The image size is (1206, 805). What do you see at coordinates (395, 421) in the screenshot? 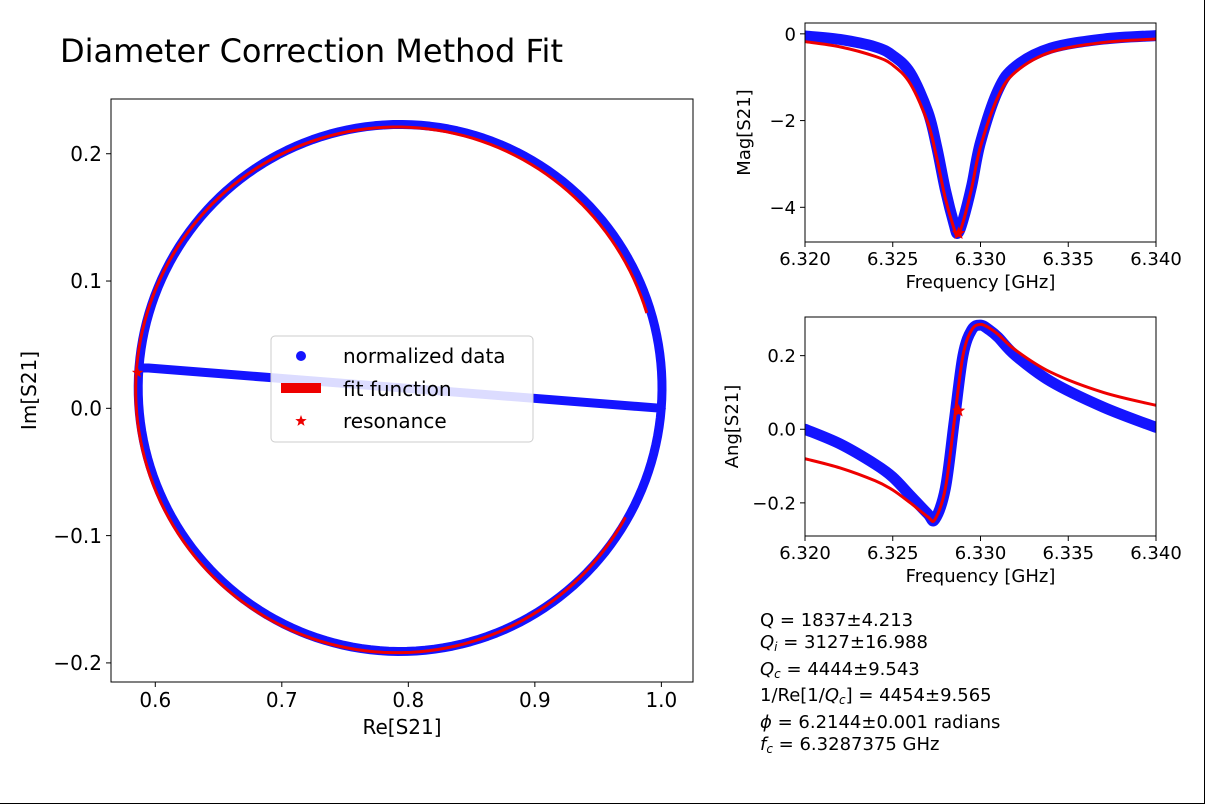
I see `legend-label-resonance: resonance` at bounding box center [395, 421].